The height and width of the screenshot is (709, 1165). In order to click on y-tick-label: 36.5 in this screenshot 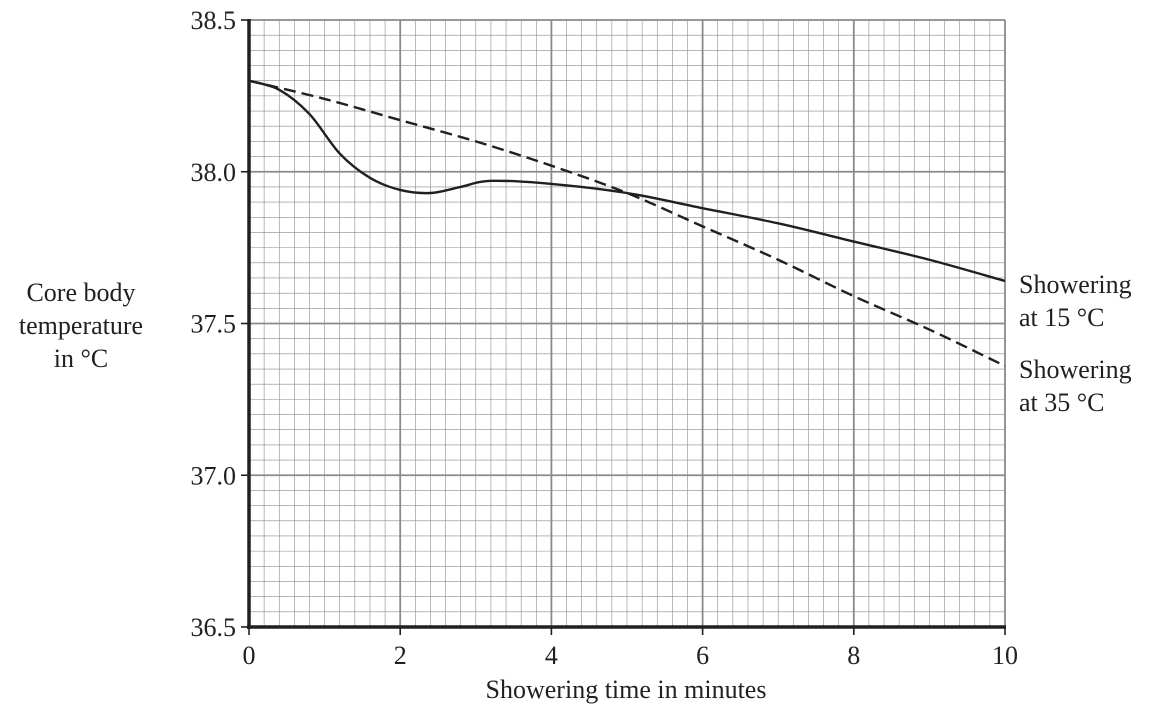, I will do `click(214, 627)`.